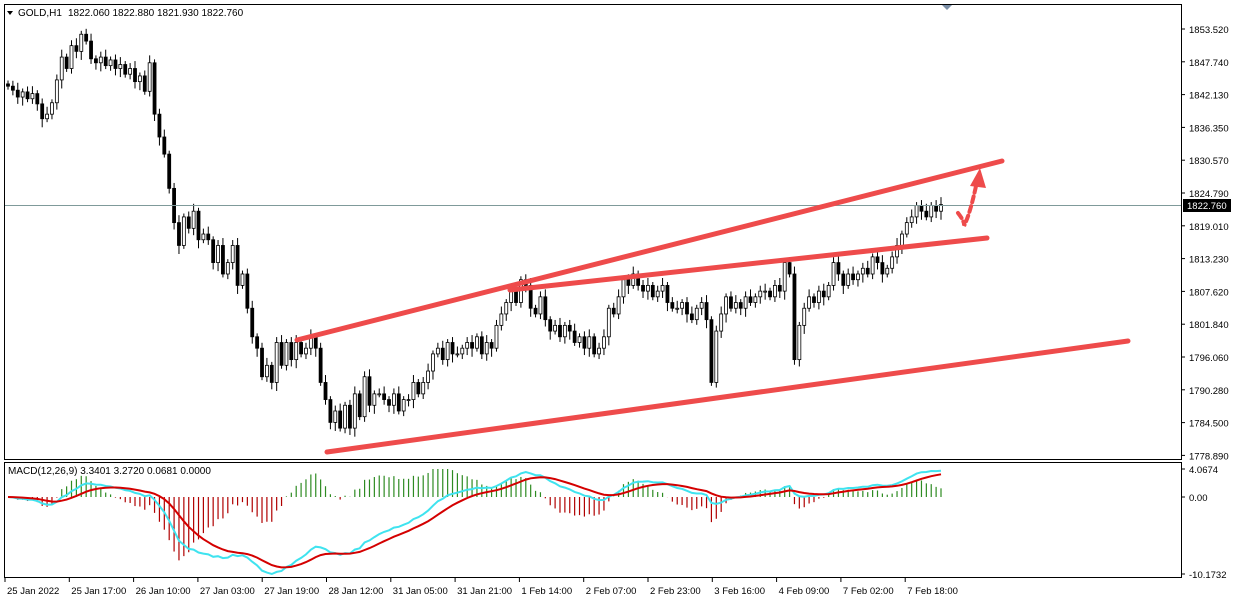 This screenshot has width=1237, height=603. Describe the element at coordinates (484, 591) in the screenshot. I see `time-tick-label: 31 Jan 21:00` at that location.